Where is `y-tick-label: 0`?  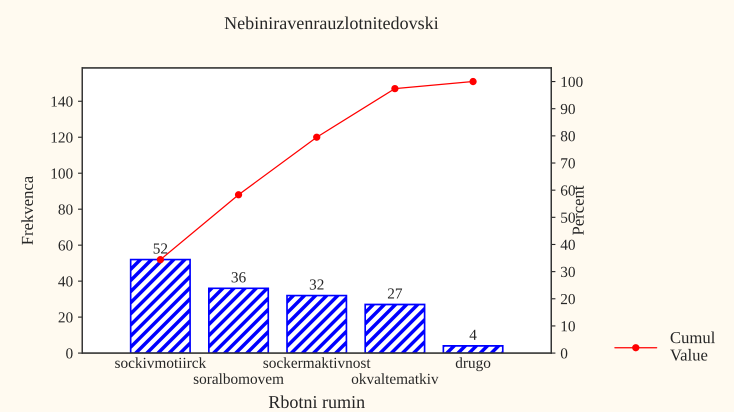
y-tick-label: 0 is located at coordinates (69, 353).